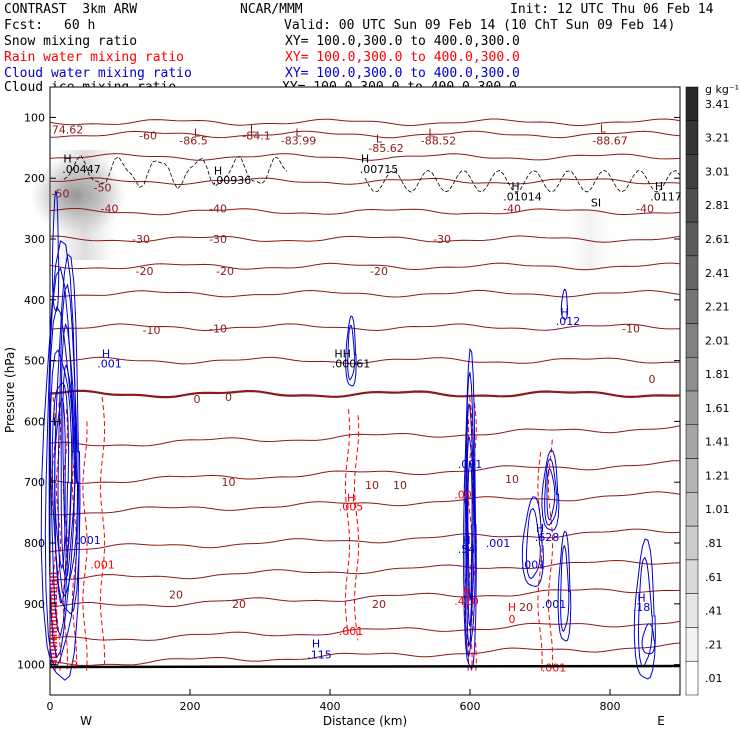 The image size is (740, 740). I want to click on field-xy-cloud-water: XY= 100.0,300.0 to 400.0,300.0, so click(402, 73).